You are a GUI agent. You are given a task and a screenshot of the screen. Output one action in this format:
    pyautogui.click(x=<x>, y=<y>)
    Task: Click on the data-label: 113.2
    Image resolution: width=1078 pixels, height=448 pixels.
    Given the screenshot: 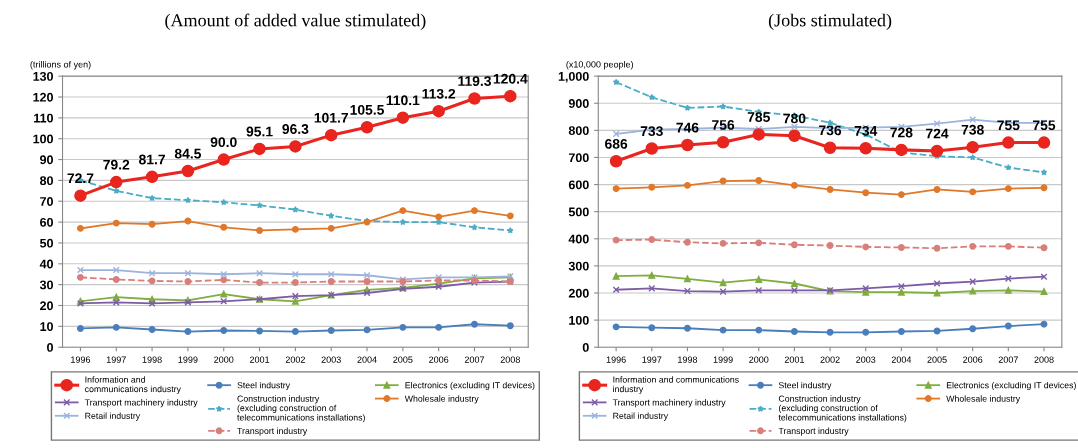 What is the action you would take?
    pyautogui.click(x=439, y=93)
    